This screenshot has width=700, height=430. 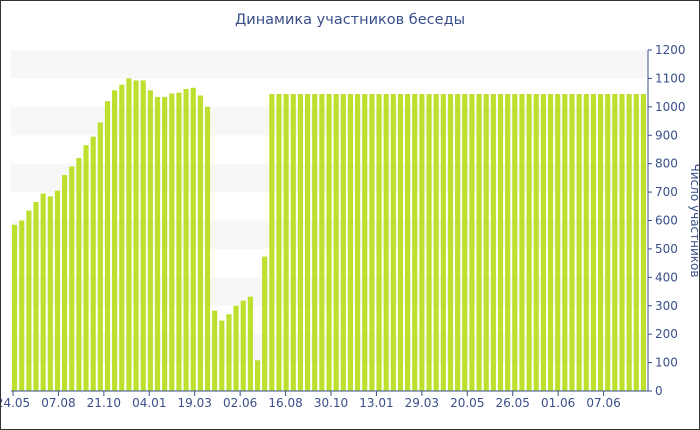 I want to click on y-tick-label: 700, so click(x=666, y=192).